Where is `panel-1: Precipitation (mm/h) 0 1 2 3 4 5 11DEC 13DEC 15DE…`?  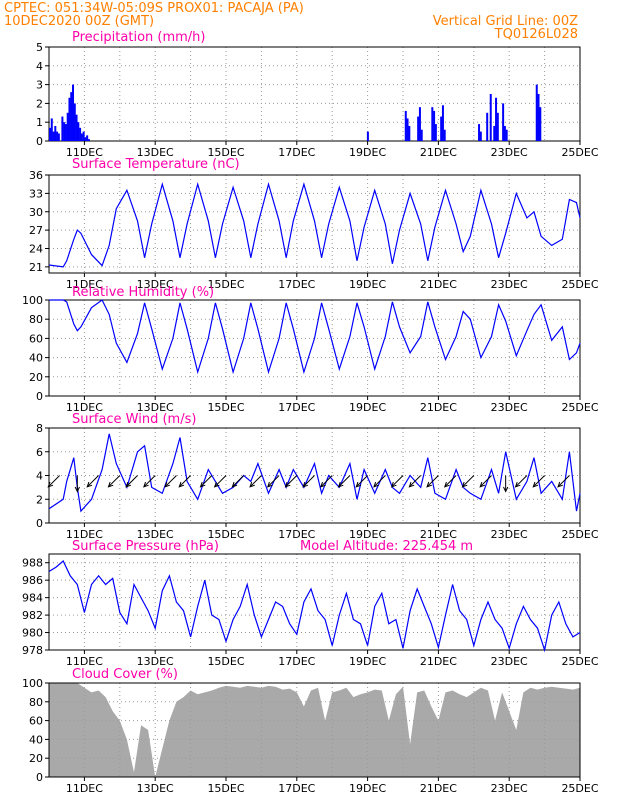
panel-1: Precipitation (mm/h) 0 1 2 3 4 5 11DEC 13DEC 15DE… is located at coordinates (317, 94).